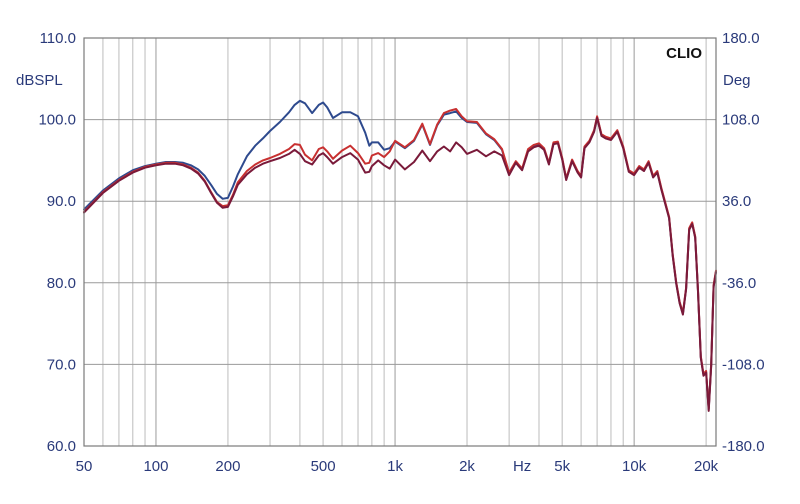 The image size is (800, 504). I want to click on y2-tick-label: 36.0, so click(736, 201).